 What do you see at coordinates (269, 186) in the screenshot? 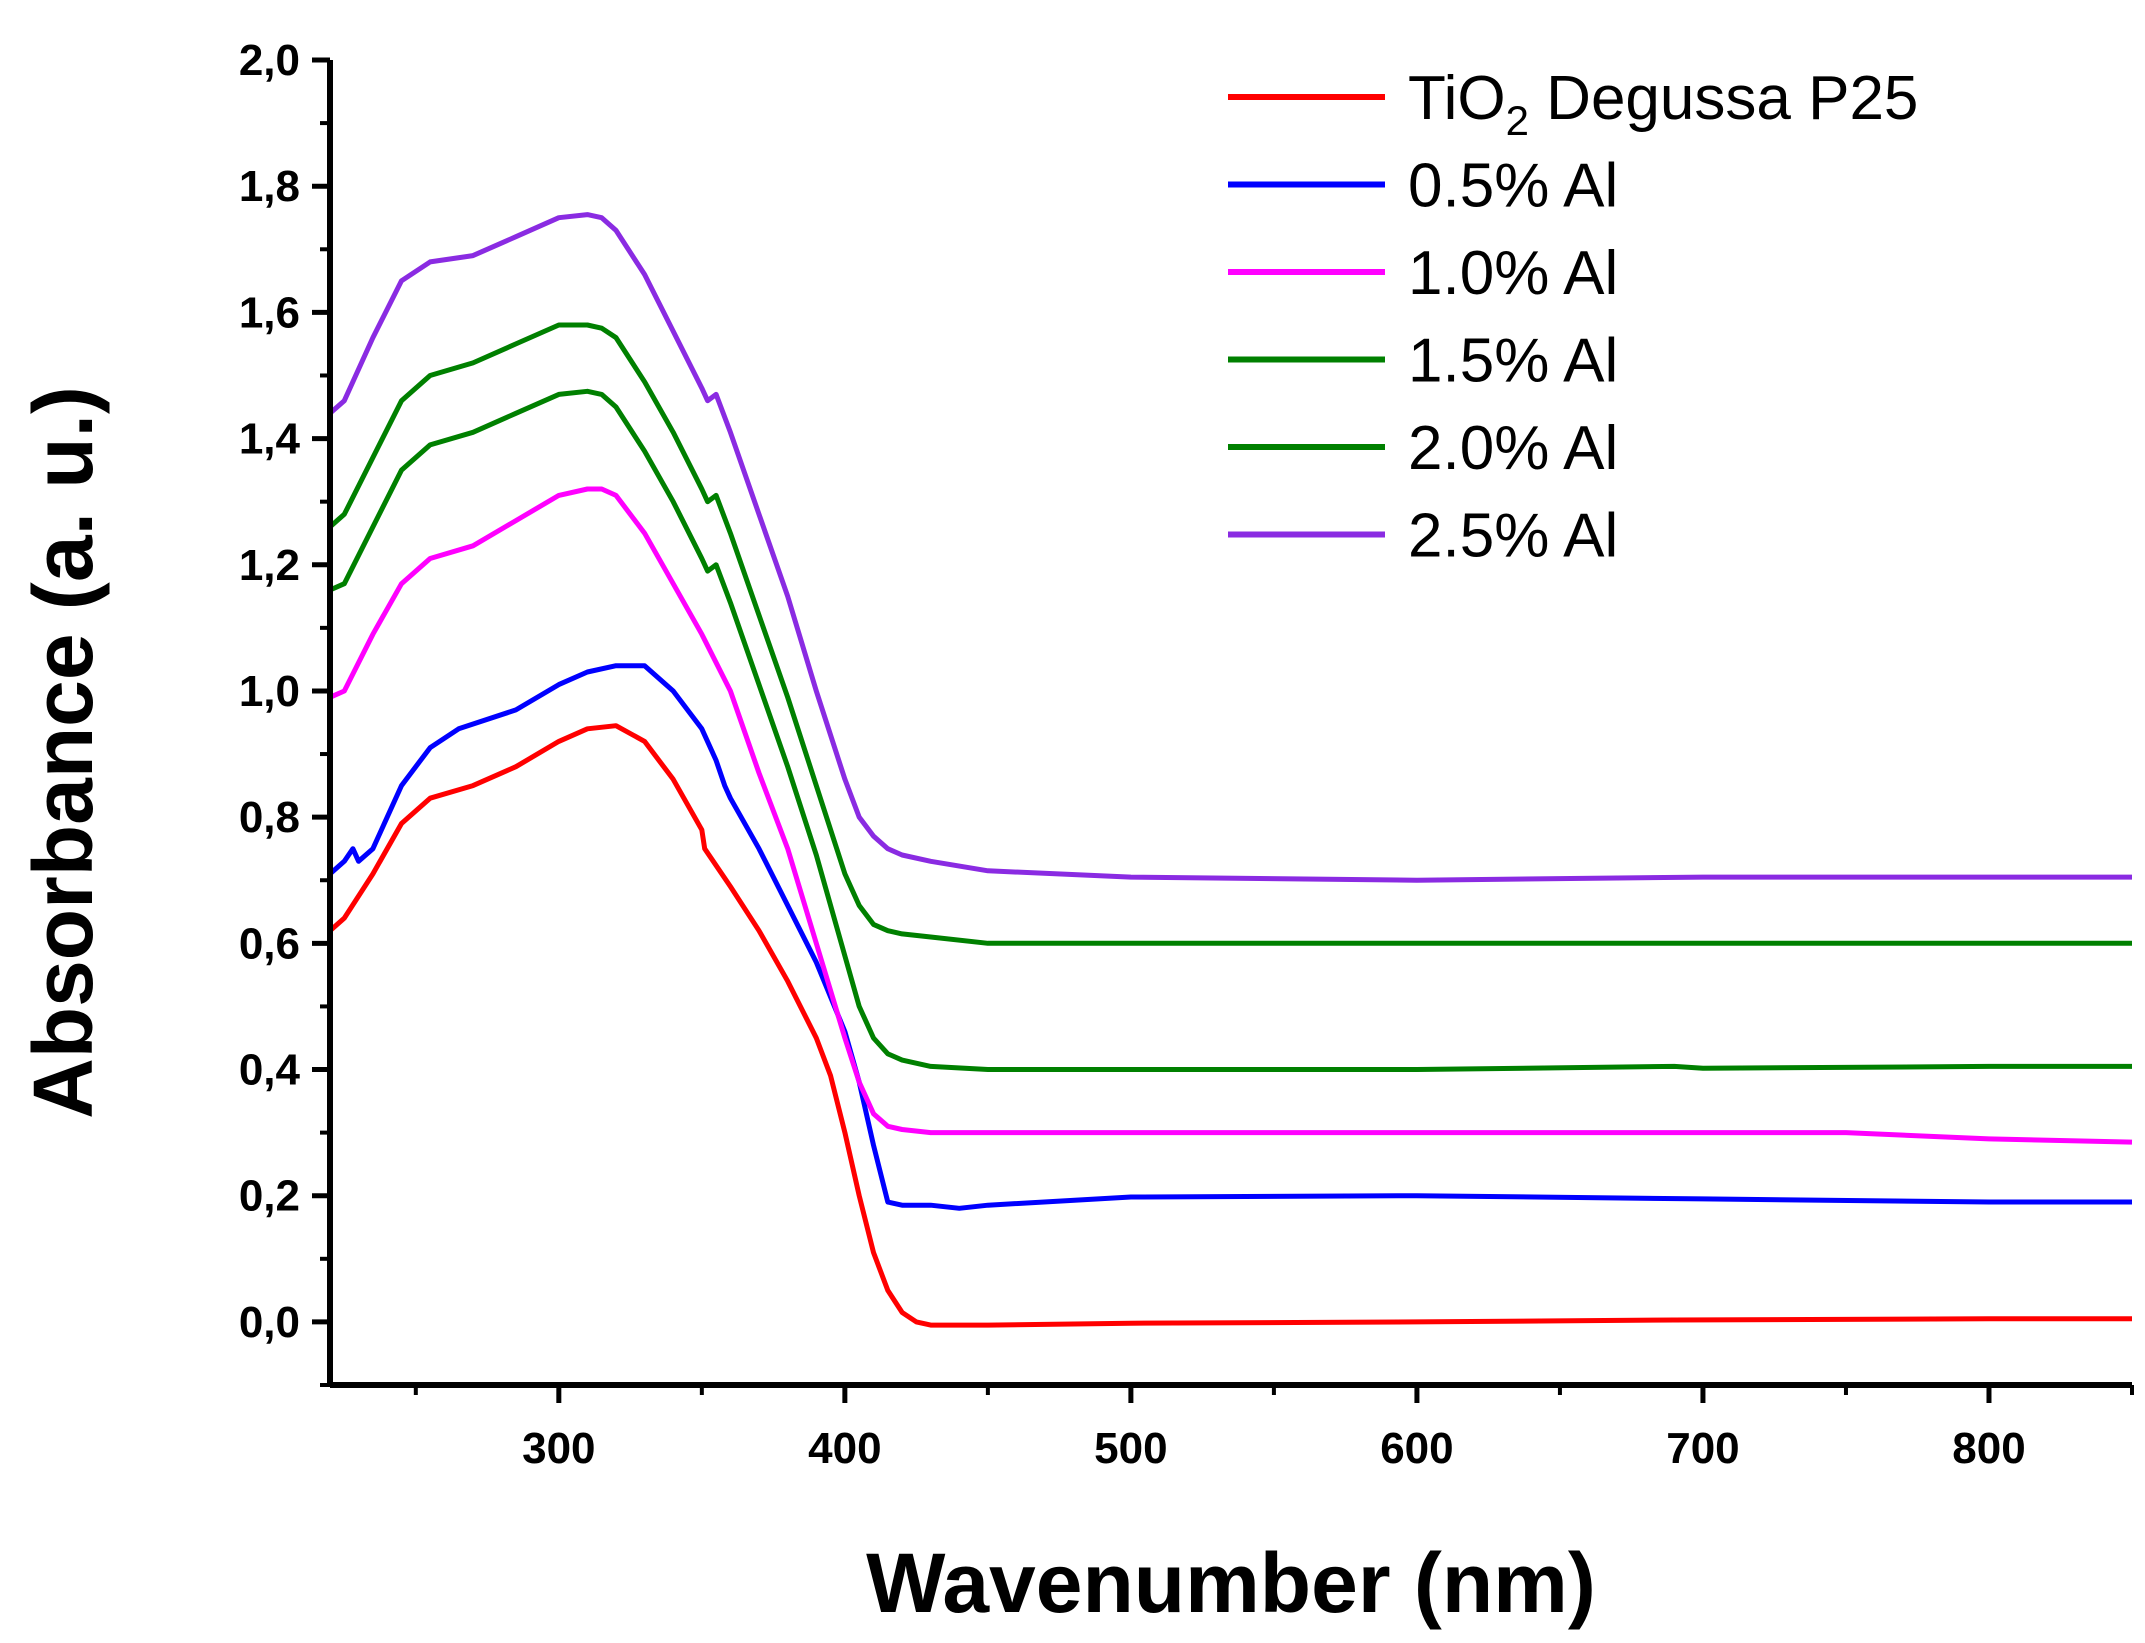
I see `y-tick-label: 1,8` at bounding box center [269, 186].